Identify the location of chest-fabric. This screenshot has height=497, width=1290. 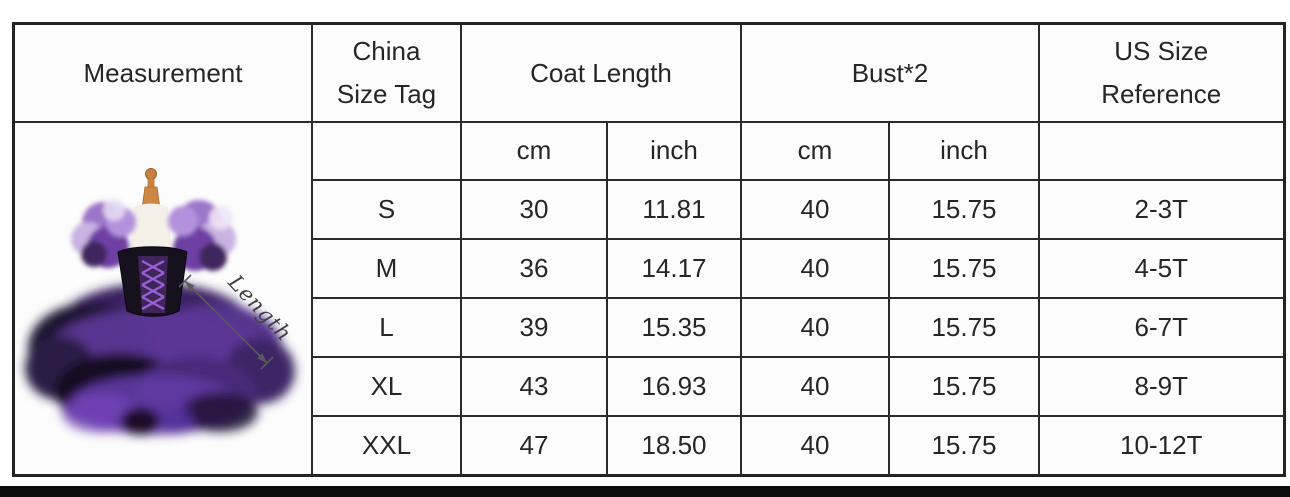
(151, 231).